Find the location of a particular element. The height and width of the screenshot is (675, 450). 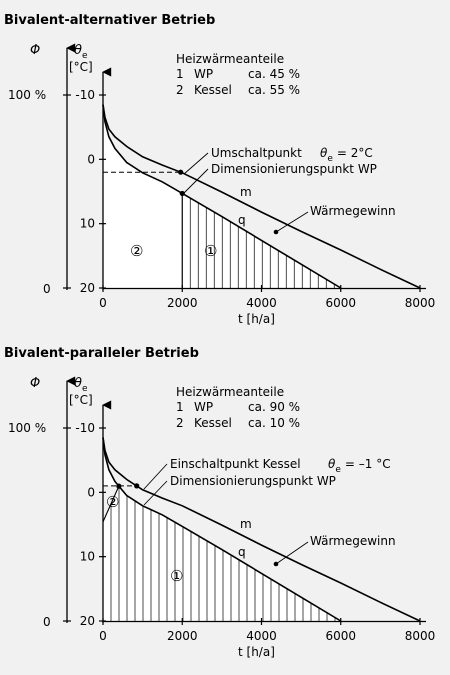

switch-point-formula: θe = 2°C is located at coordinates (346, 155).